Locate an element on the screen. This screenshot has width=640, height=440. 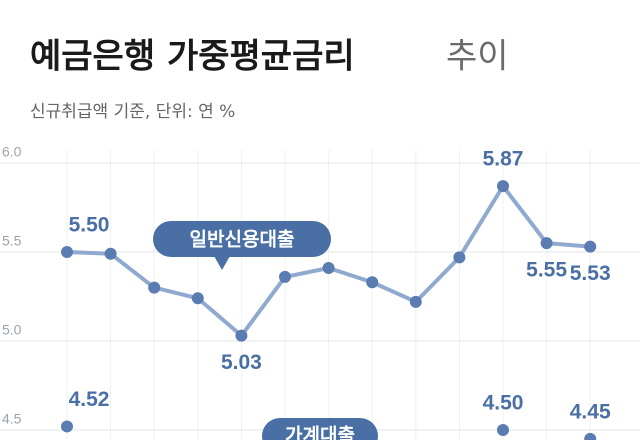
series-label: 일반신용대출 is located at coordinates (242, 240).